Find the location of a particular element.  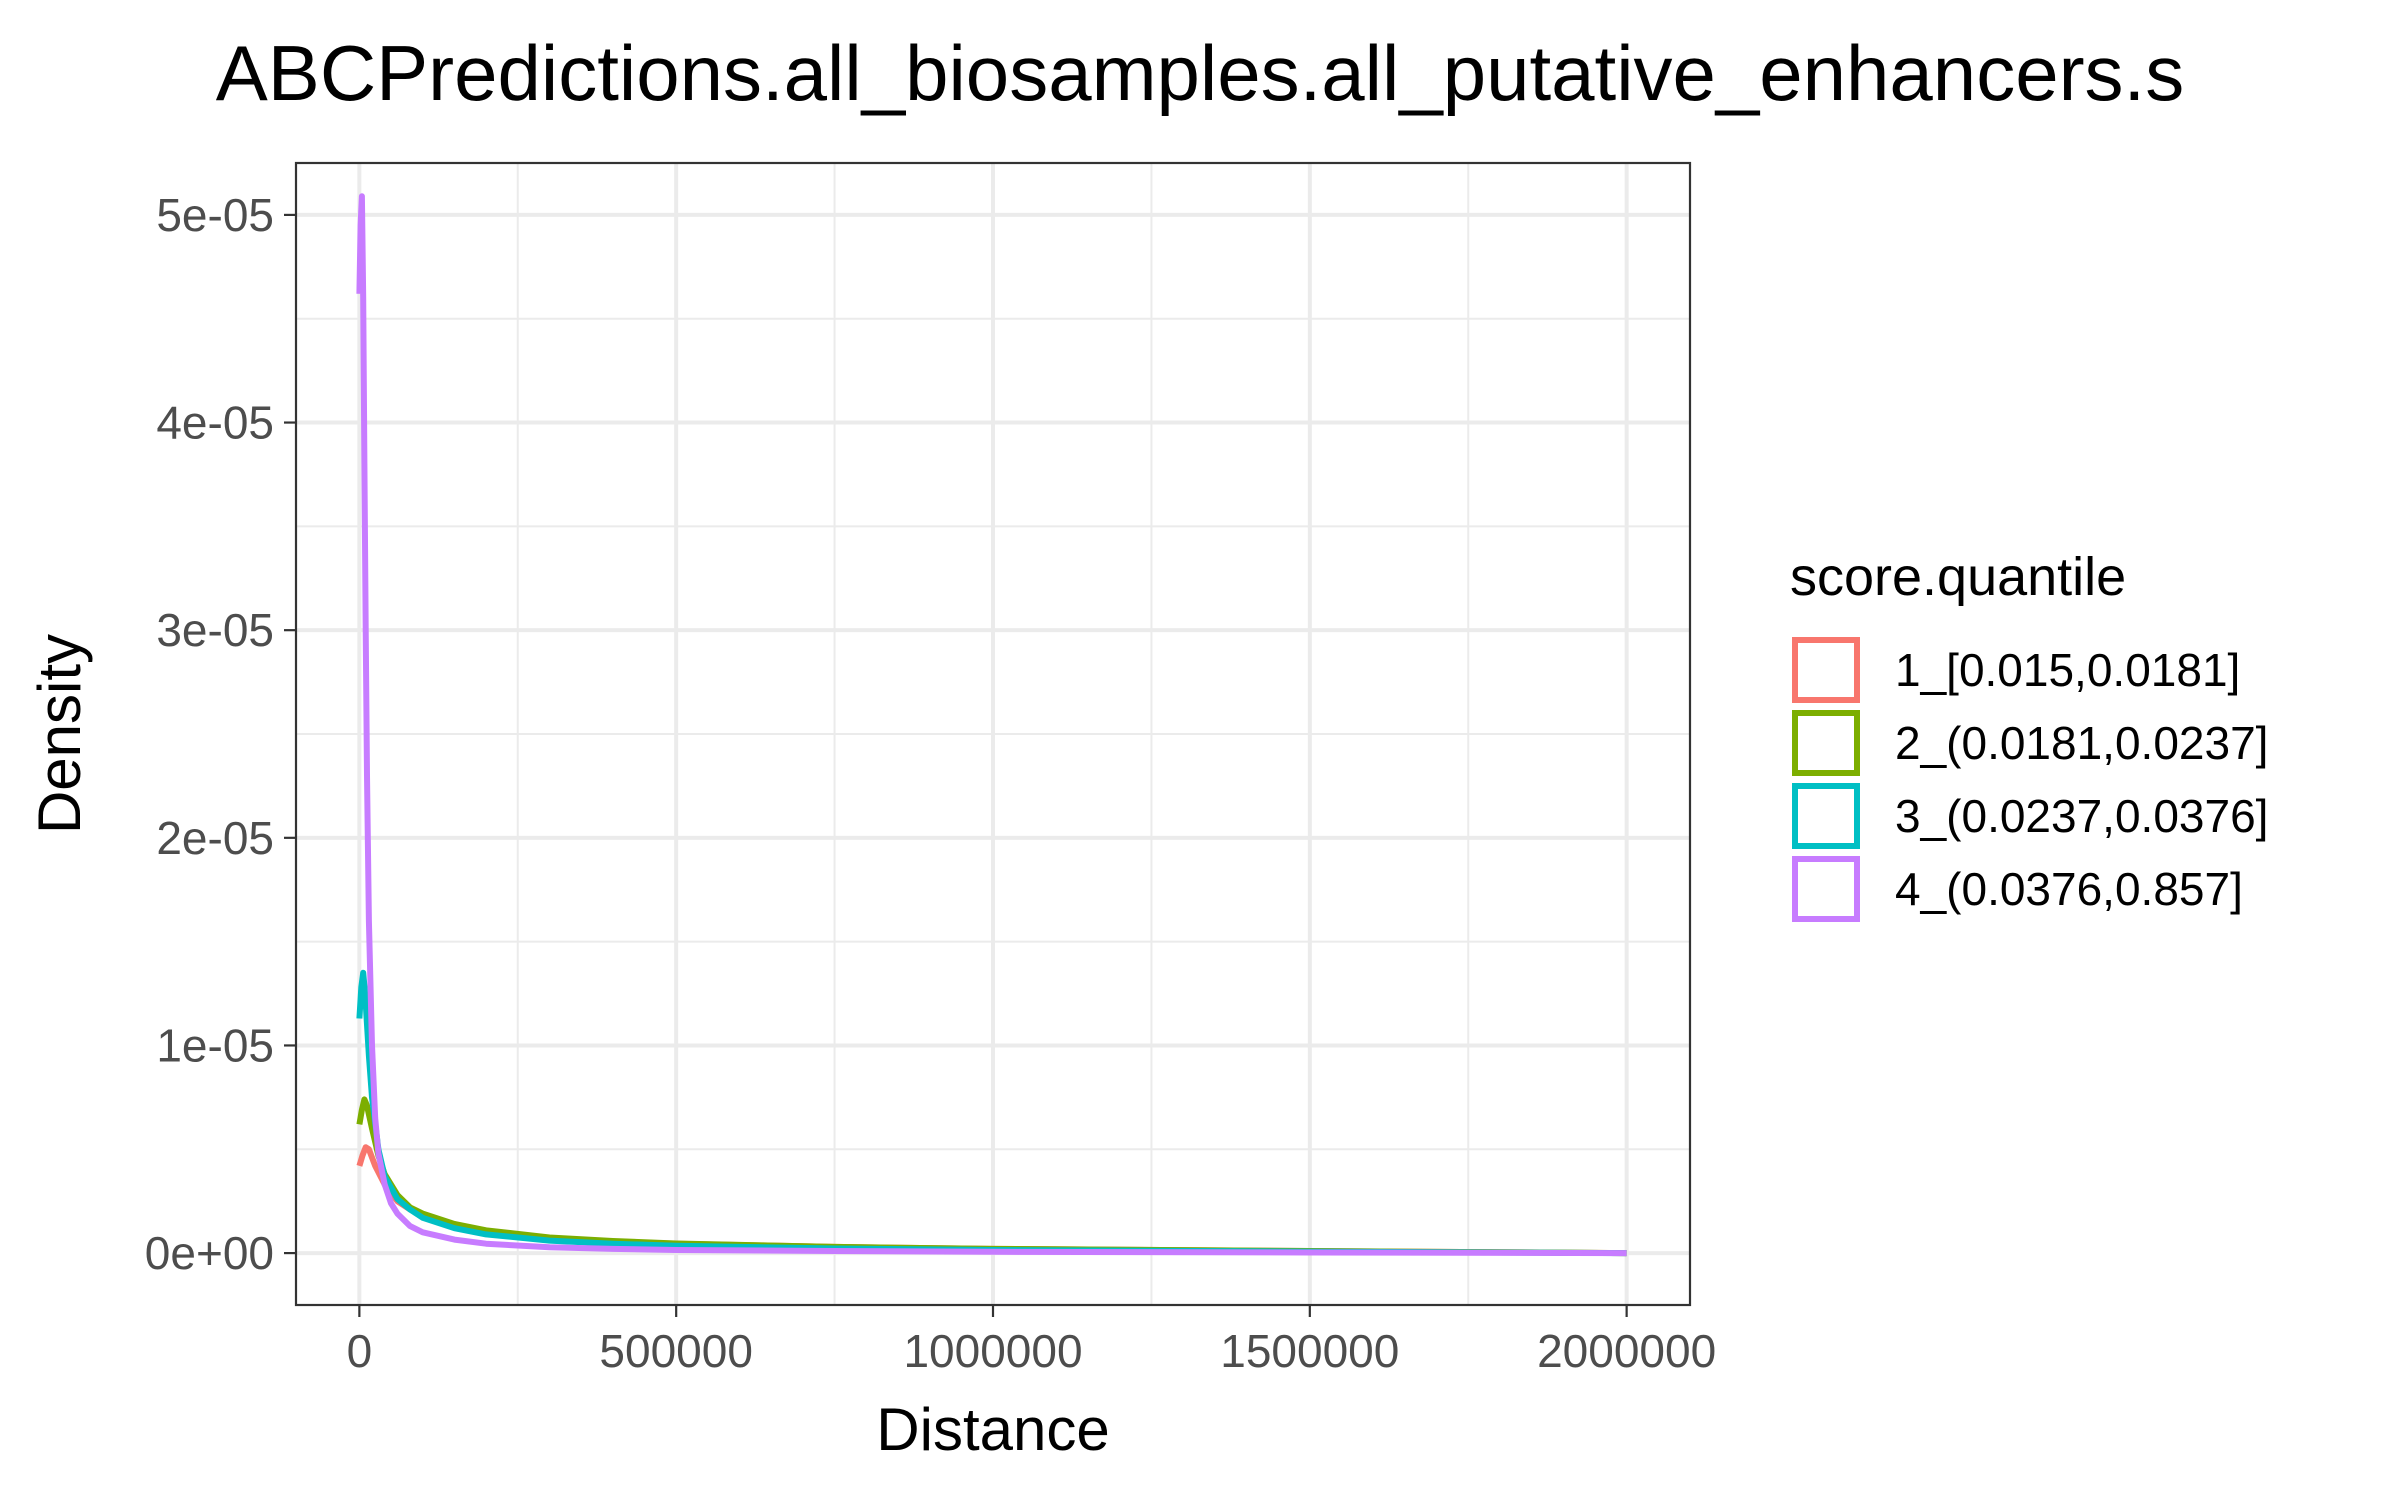

y-tick-label: 0e+00 is located at coordinates (209, 1253).